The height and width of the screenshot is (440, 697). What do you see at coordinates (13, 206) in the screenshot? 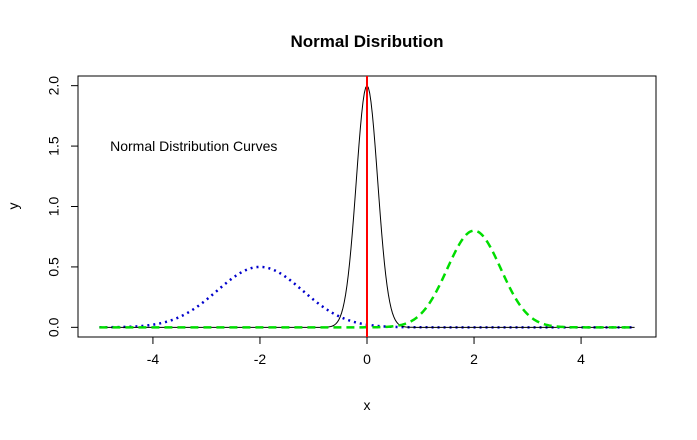
I see `y-axis-label: y` at bounding box center [13, 206].